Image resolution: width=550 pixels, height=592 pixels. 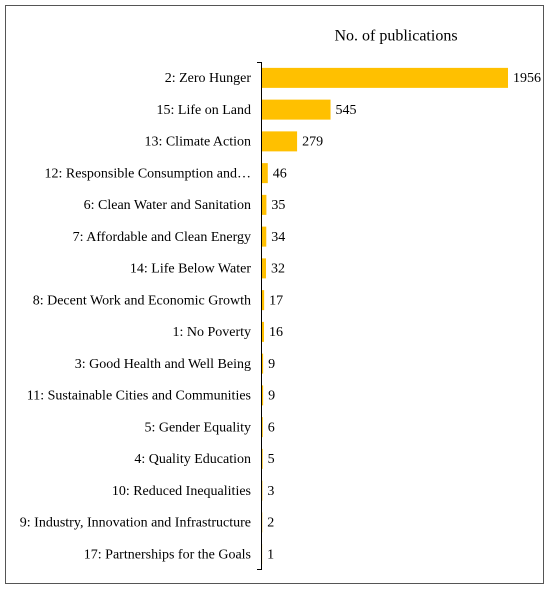 What do you see at coordinates (211, 332) in the screenshot?
I see `y-tick-label: 1: No Poverty` at bounding box center [211, 332].